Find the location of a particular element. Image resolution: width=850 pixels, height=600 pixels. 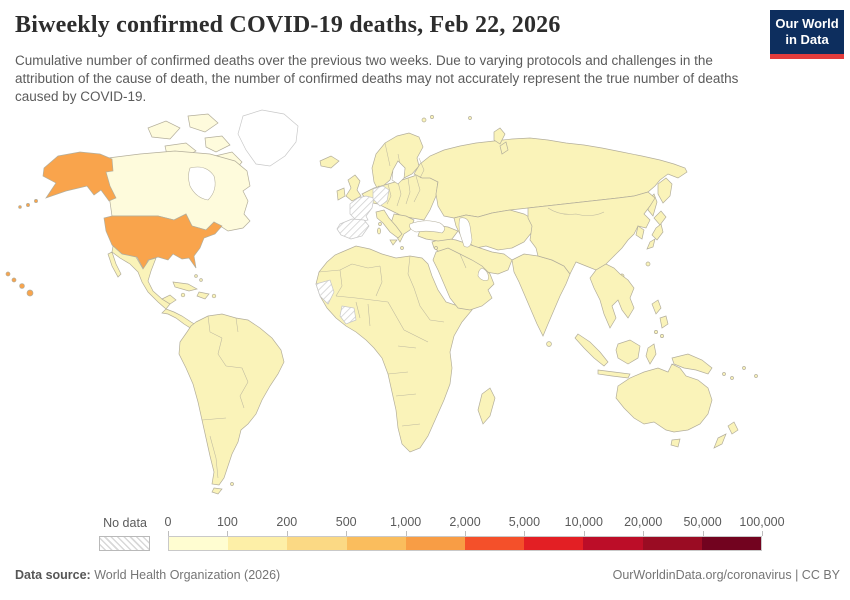

legend-tick-label: 100,000 is located at coordinates (762, 522).